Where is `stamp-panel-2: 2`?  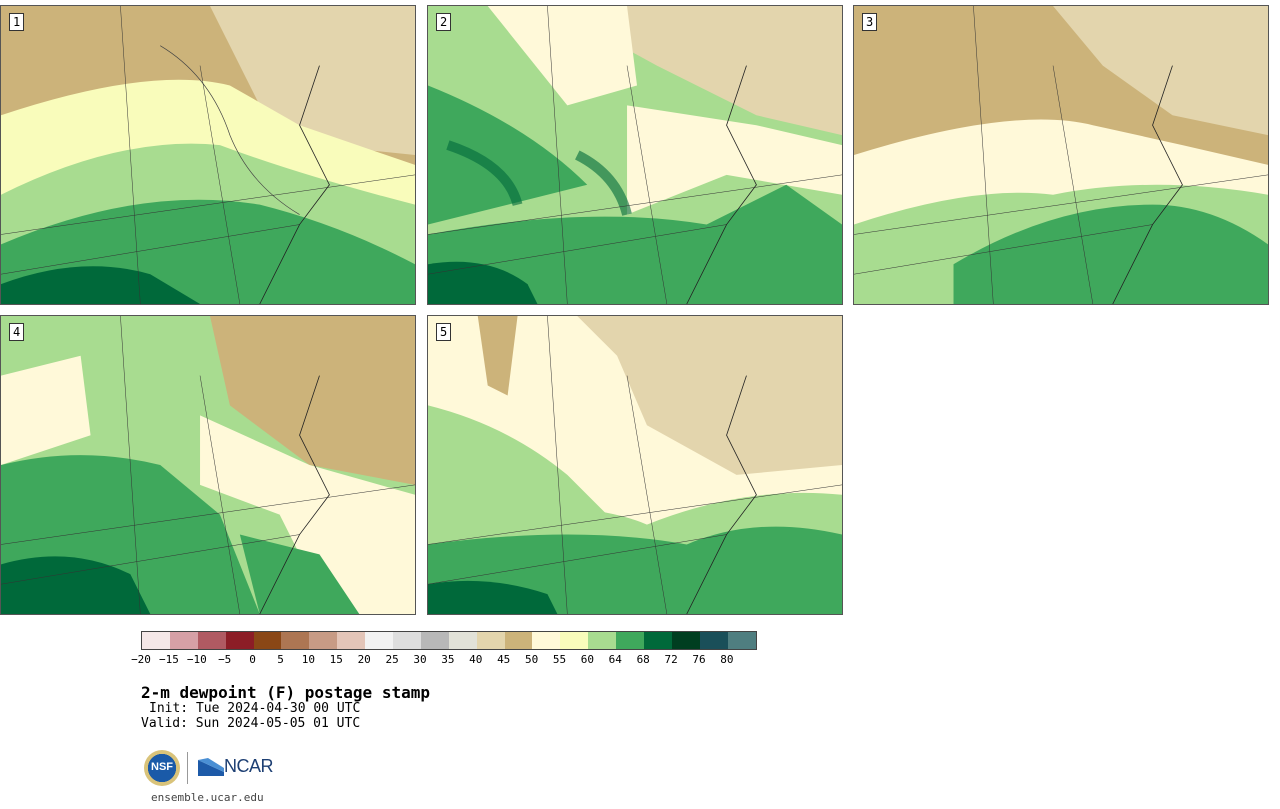 stamp-panel-2: 2 is located at coordinates (635, 155).